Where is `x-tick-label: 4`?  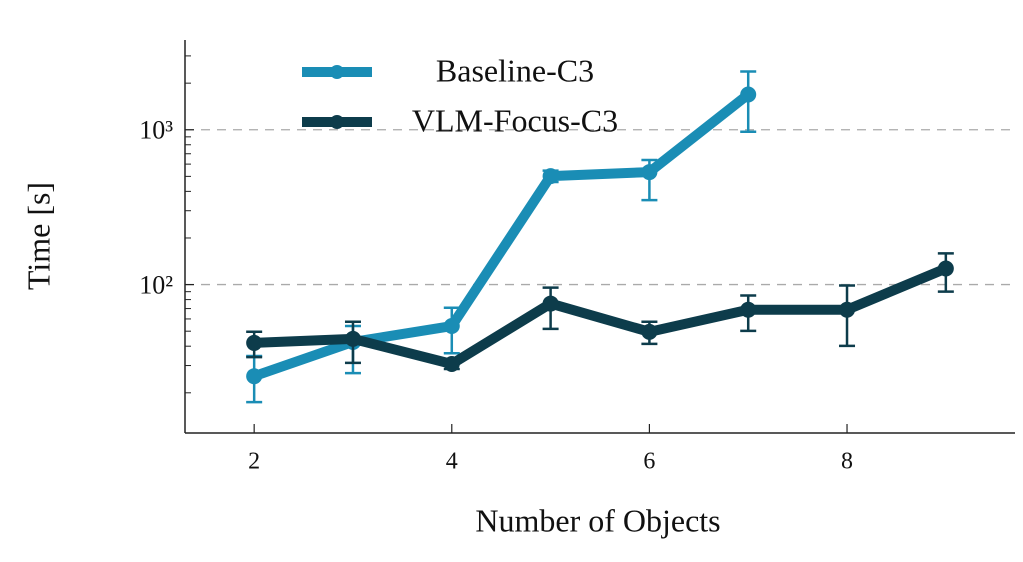 x-tick-label: 4 is located at coordinates (452, 462).